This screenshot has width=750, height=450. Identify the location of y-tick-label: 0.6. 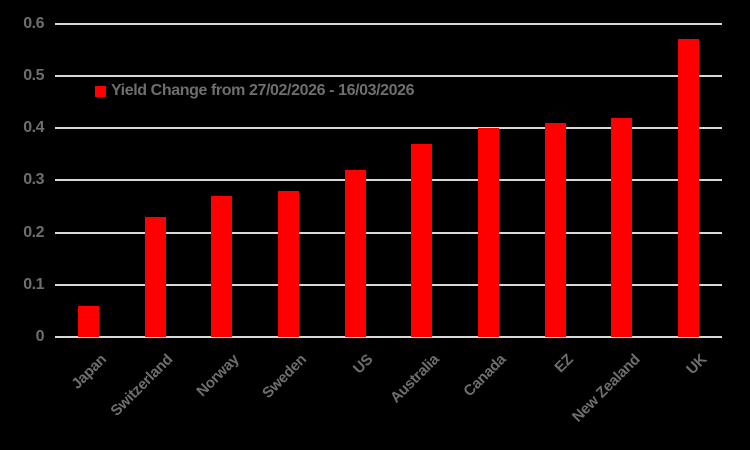
(33, 23).